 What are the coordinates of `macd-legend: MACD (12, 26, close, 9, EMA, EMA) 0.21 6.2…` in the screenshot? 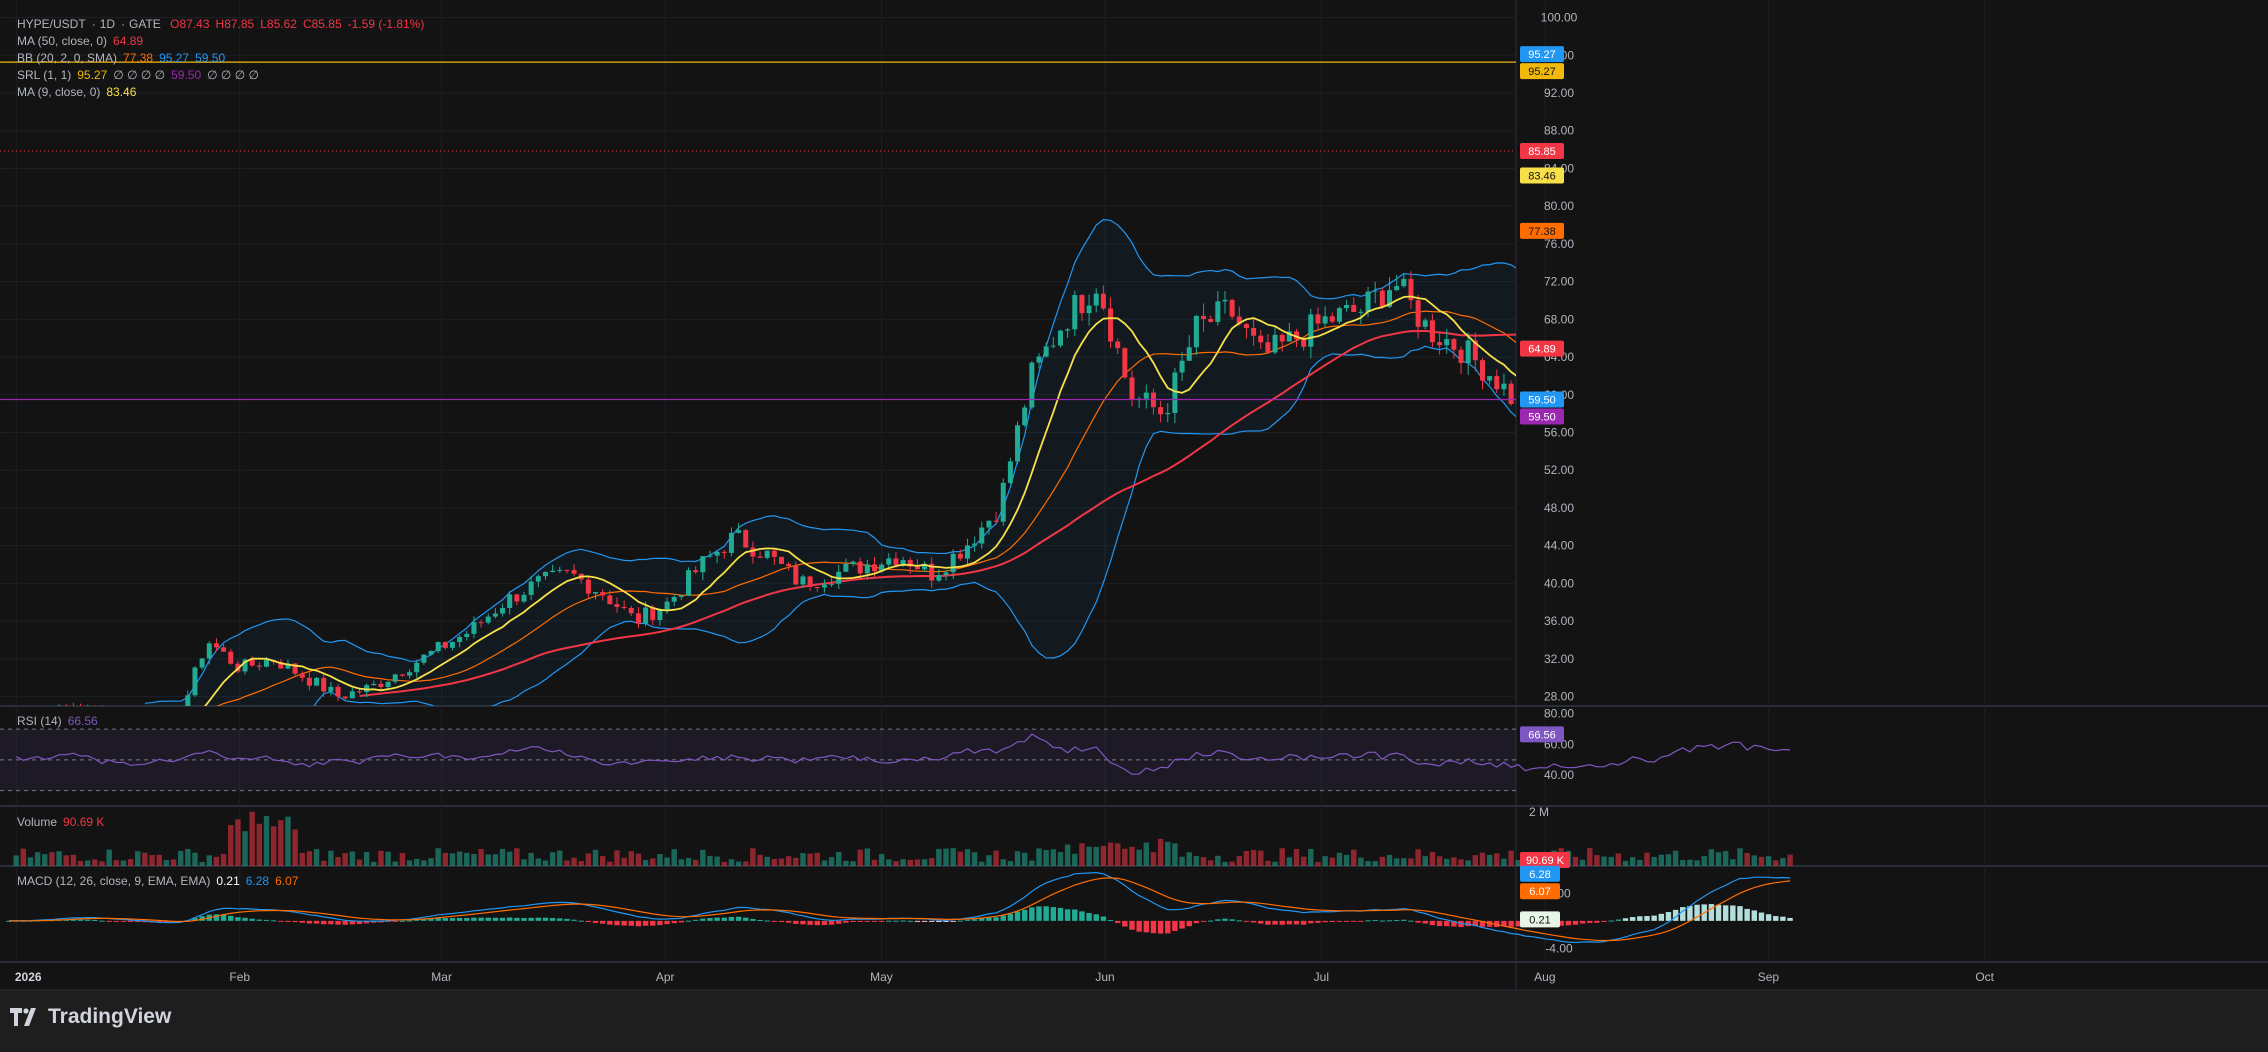 It's located at (160, 881).